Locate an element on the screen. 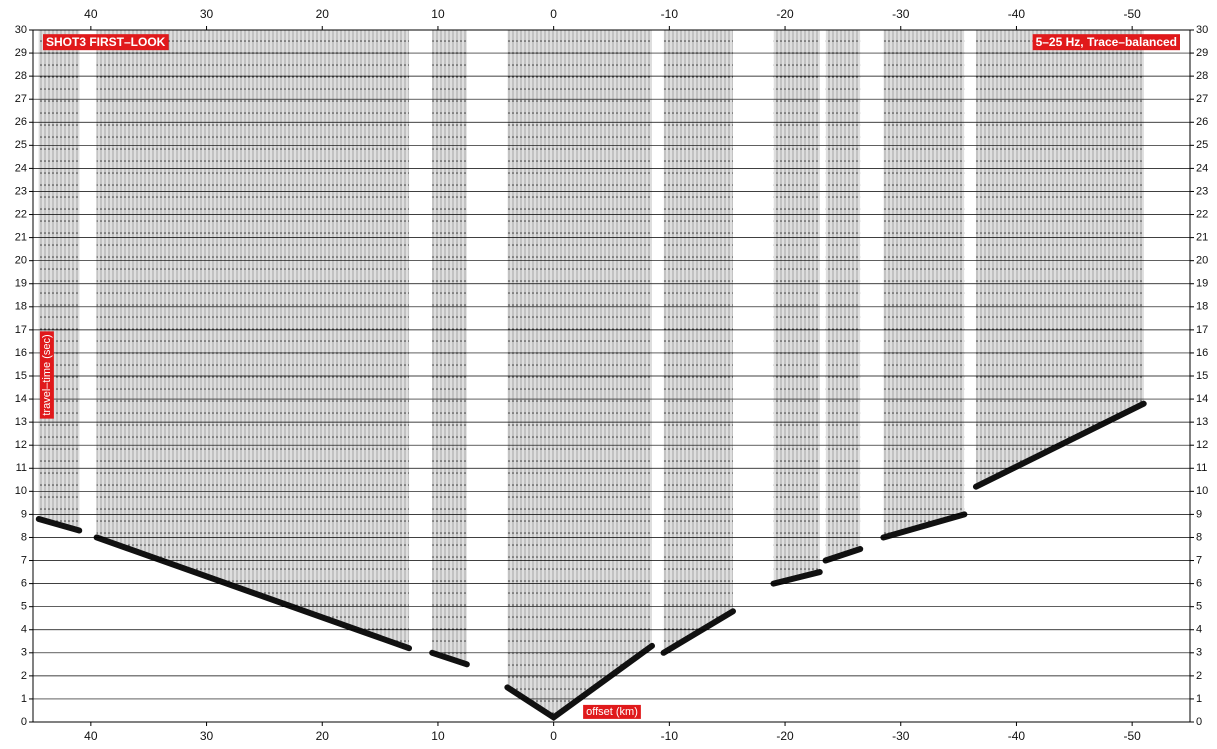 This screenshot has height=749, width=1217. y-axis-label-box: travel–time (sec) is located at coordinates (46, 375).